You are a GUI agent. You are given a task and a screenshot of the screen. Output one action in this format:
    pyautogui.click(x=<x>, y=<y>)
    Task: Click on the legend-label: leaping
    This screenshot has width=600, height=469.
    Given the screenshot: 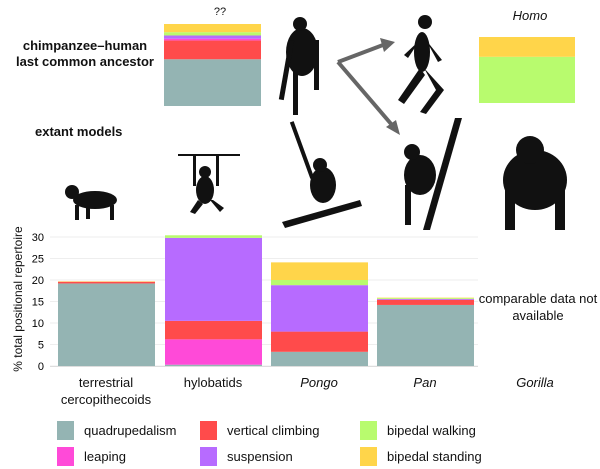 What is the action you would take?
    pyautogui.click(x=105, y=456)
    